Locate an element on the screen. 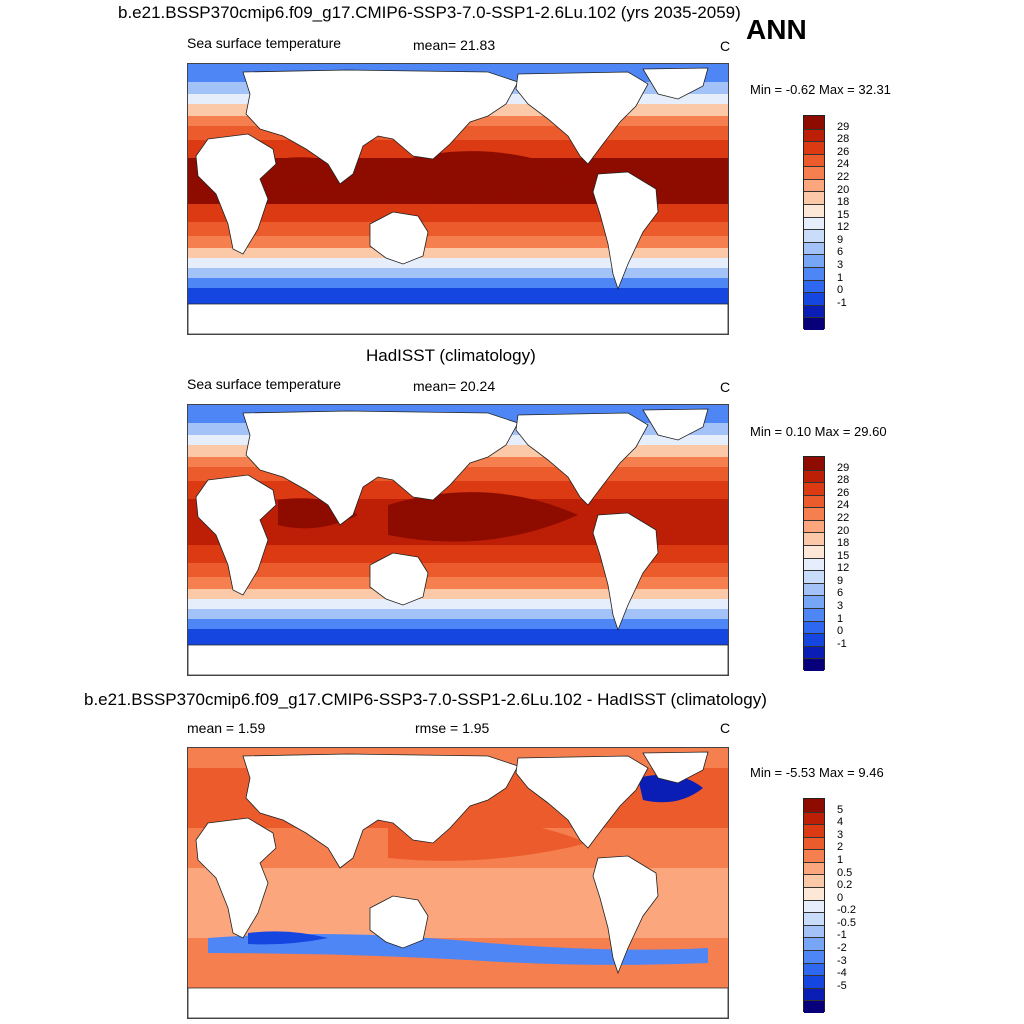 Image resolution: width=1024 pixels, height=1024 pixels. colorbar-tick-label: 0.5 is located at coordinates (845, 872).